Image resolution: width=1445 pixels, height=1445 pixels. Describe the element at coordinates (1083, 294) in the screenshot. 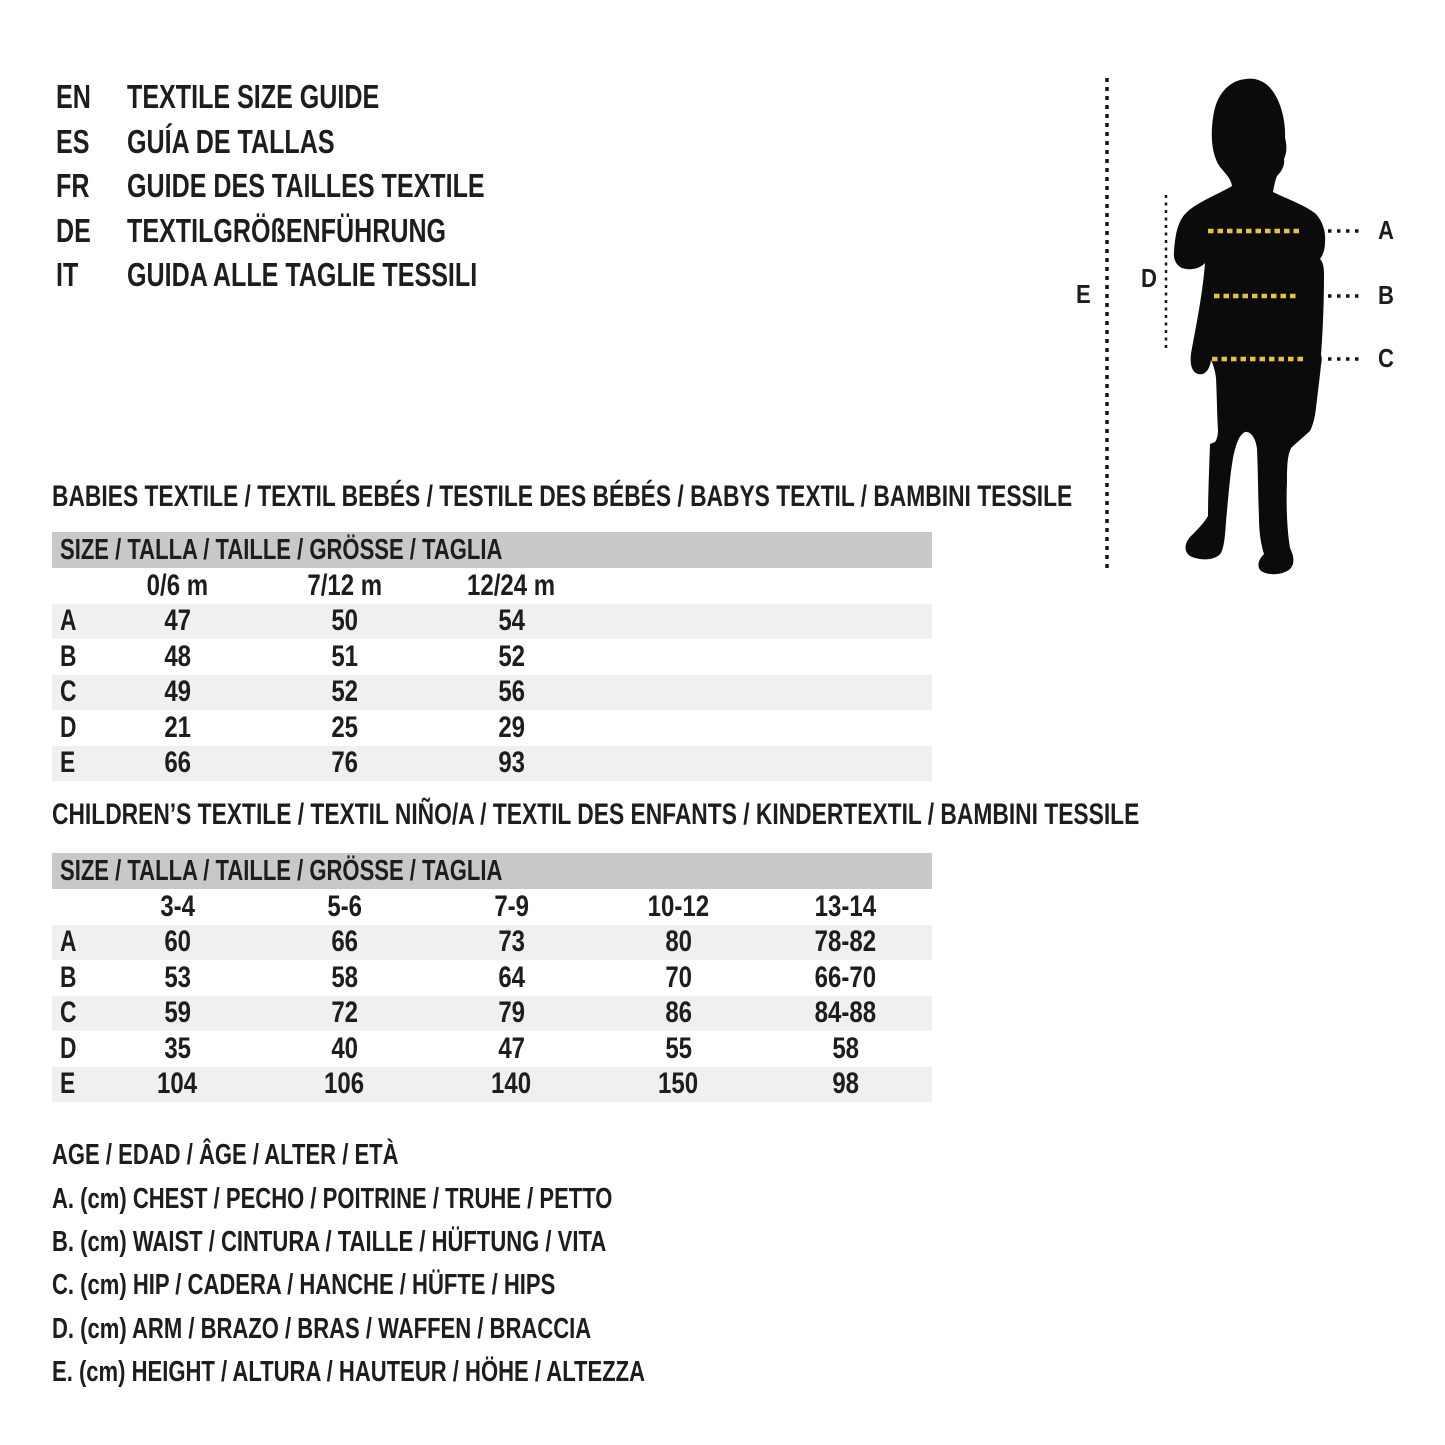

I see `label-E: E` at that location.